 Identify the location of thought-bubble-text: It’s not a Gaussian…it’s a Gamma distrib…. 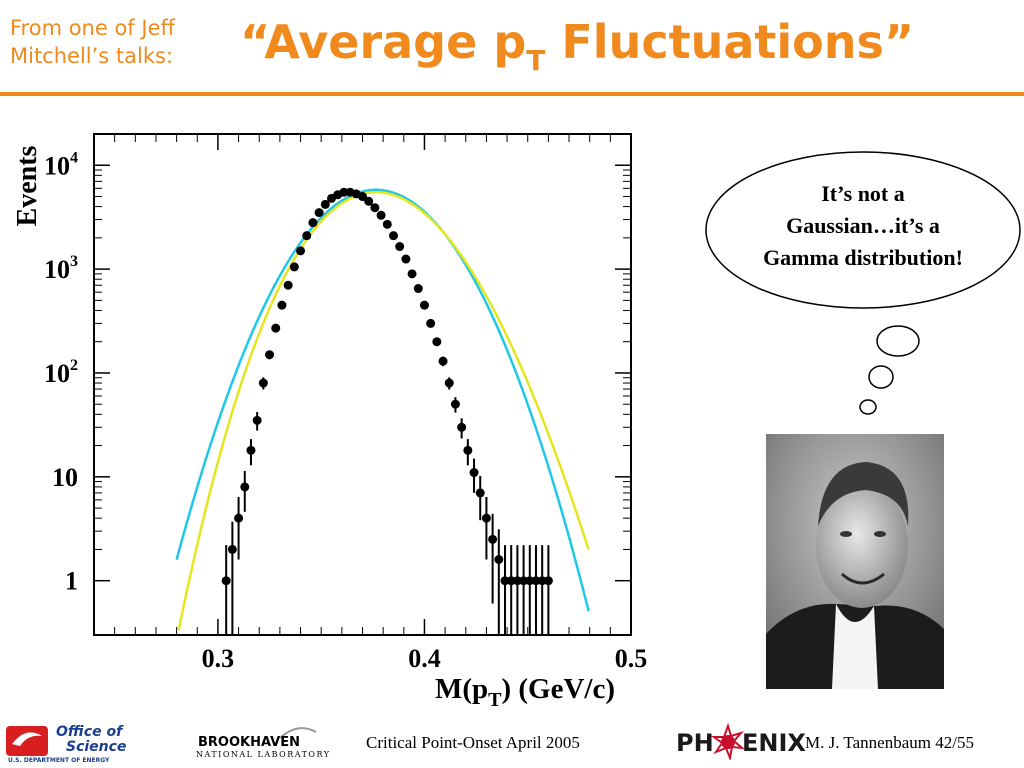
(863, 226).